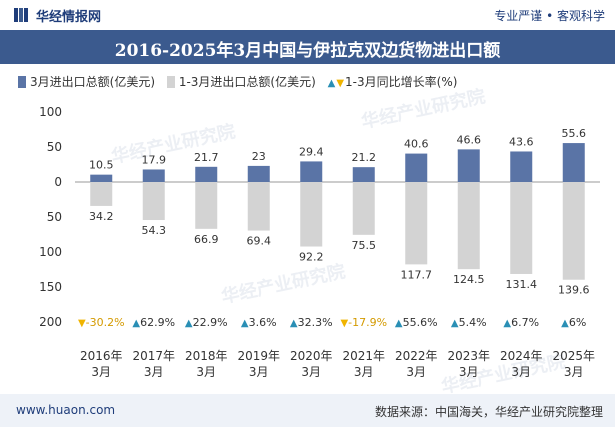  I want to click on data-label-ytd: 75.5, so click(364, 245).